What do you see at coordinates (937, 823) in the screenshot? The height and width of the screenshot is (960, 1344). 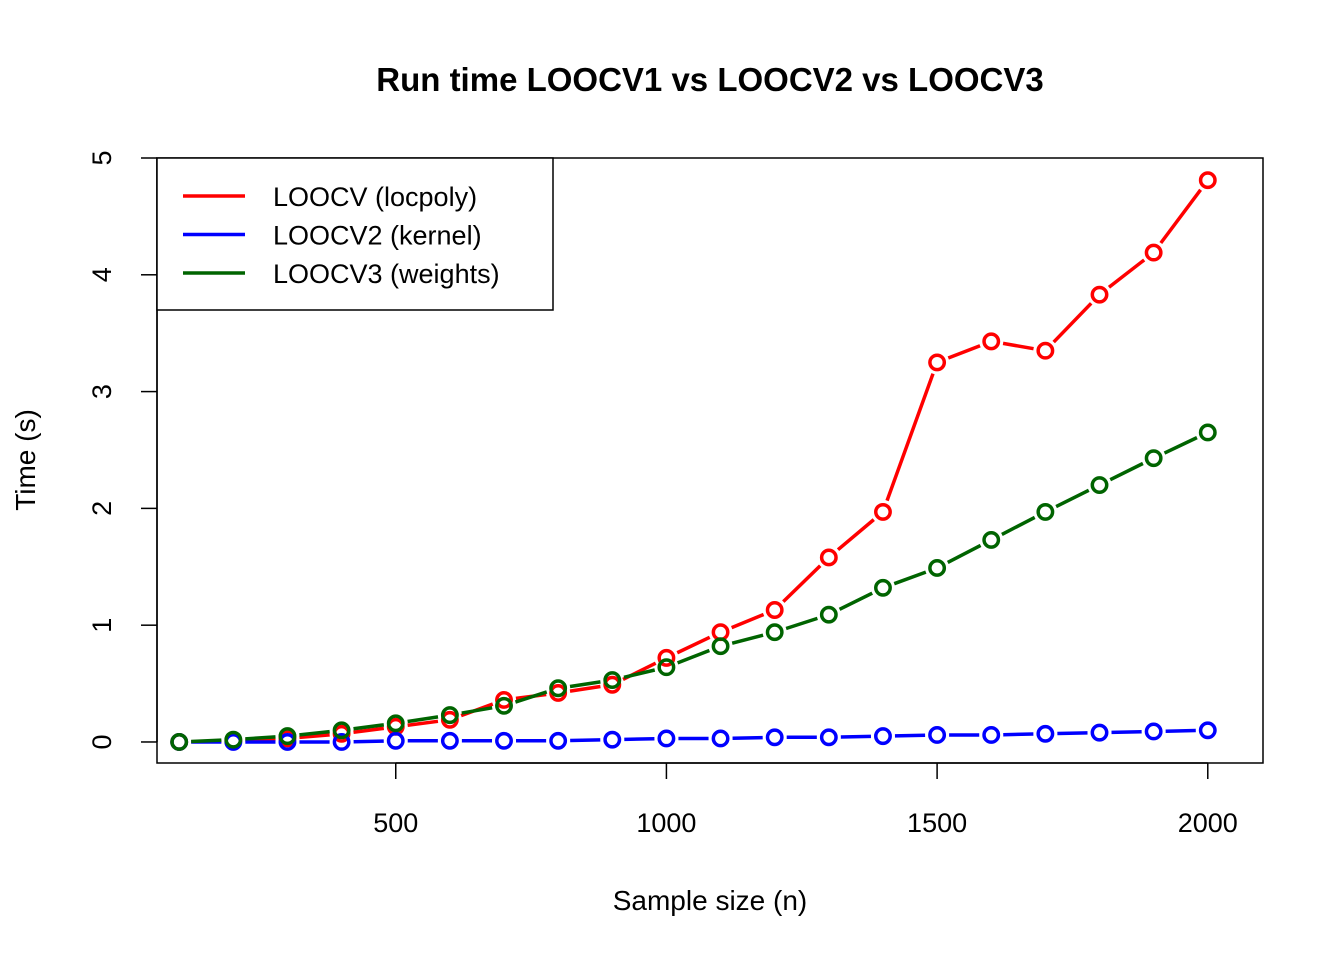 I see `x-tick-label: 1500` at bounding box center [937, 823].